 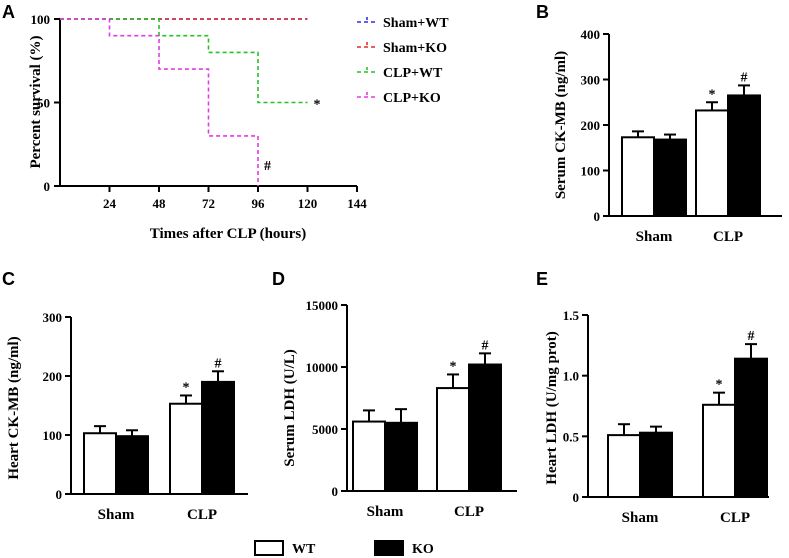 What do you see at coordinates (542, 279) in the screenshot?
I see `panel-label-e: E` at bounding box center [542, 279].